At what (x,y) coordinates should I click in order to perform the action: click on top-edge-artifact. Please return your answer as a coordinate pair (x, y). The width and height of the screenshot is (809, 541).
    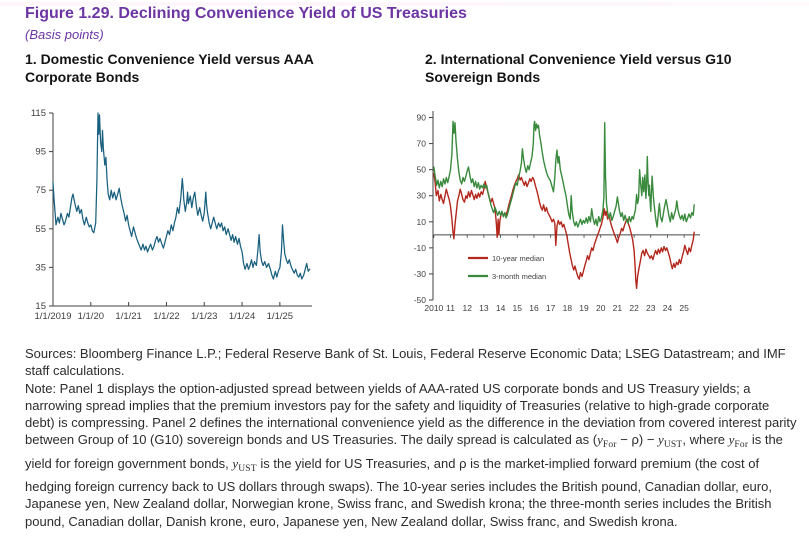
    Looking at the image, I should click on (404, 4).